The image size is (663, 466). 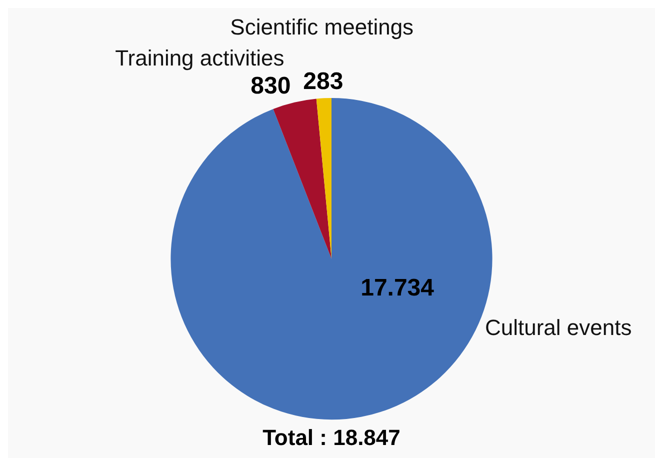 What do you see at coordinates (322, 27) in the screenshot?
I see `slice-label: Scientific meetings` at bounding box center [322, 27].